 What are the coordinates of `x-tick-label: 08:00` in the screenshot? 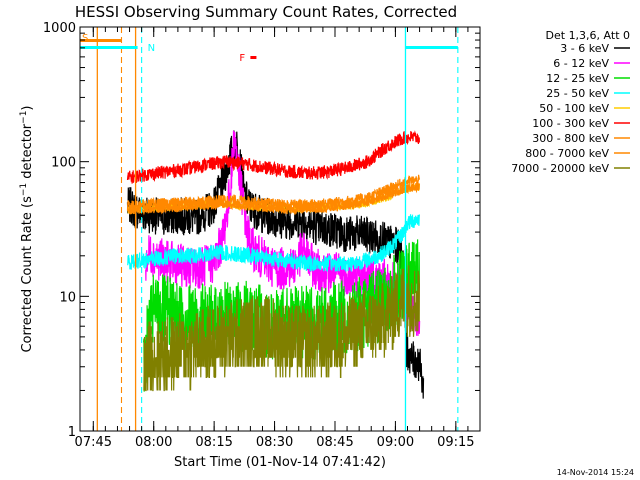 It's located at (153, 442).